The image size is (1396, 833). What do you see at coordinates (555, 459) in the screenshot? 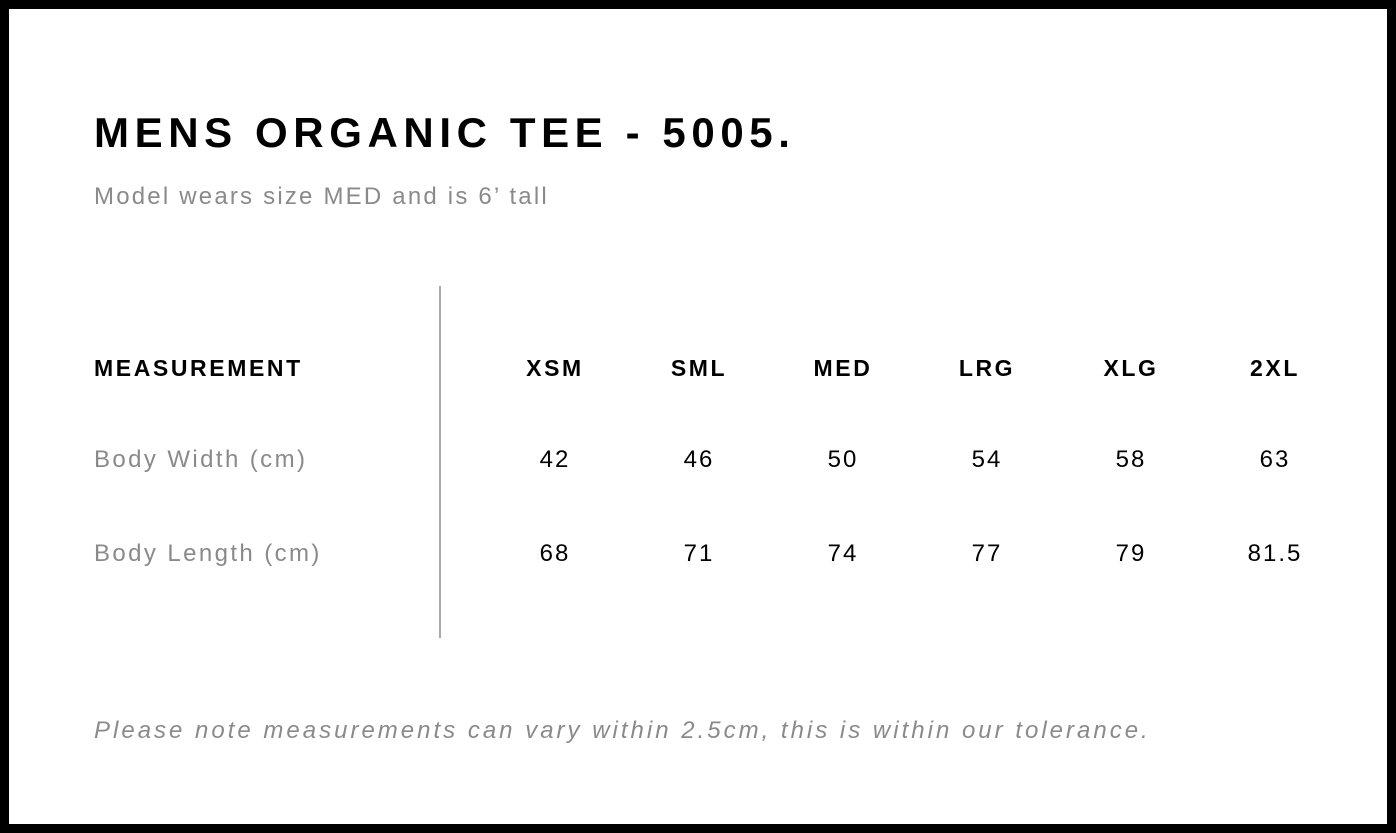
I see `table-cell: 42` at bounding box center [555, 459].